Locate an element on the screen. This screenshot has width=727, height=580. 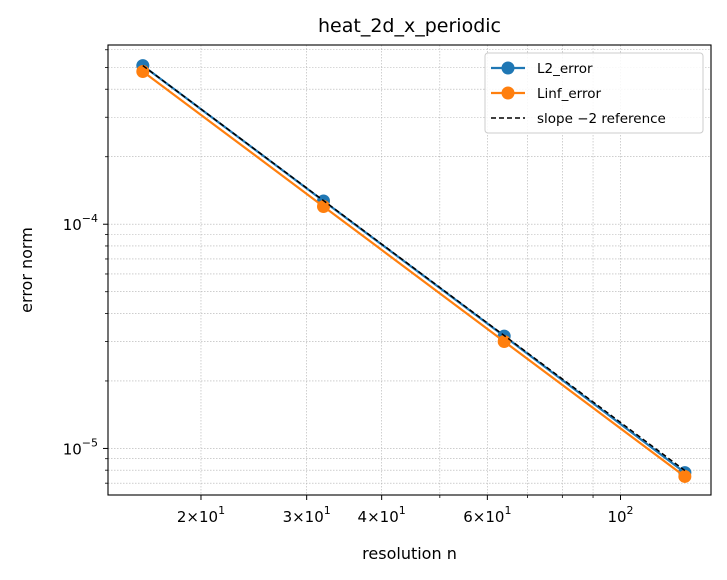
chart-title: heat_2d_x_periodic is located at coordinates (409, 26).